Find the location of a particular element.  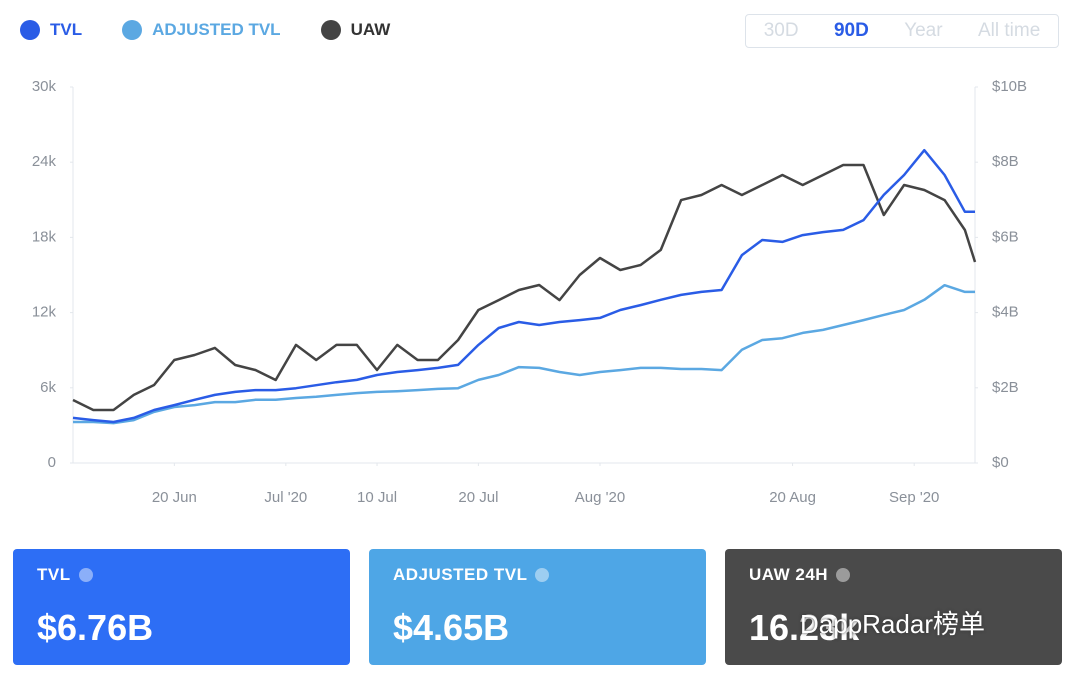

x-tick-label: Jul '20 is located at coordinates (285, 497).